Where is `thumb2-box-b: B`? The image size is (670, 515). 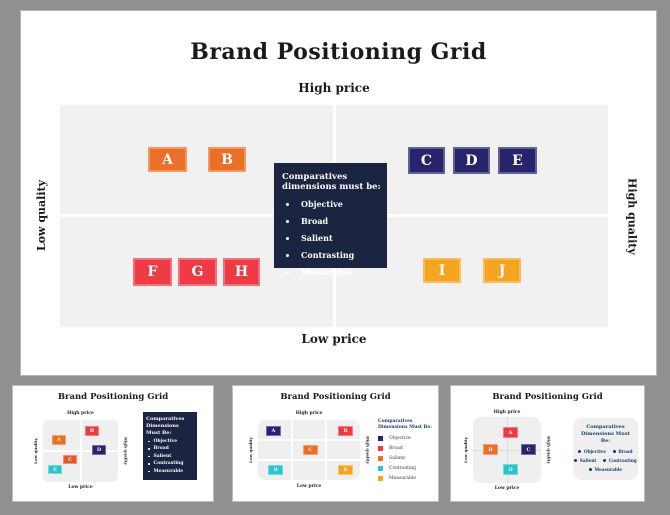
thumb2-box-b: B is located at coordinates (345, 431).